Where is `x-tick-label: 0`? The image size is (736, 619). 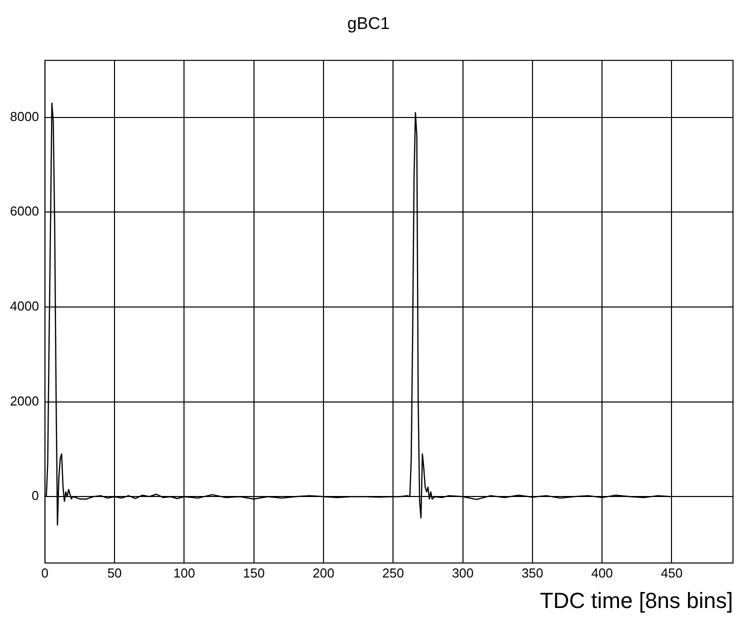 x-tick-label: 0 is located at coordinates (45, 572).